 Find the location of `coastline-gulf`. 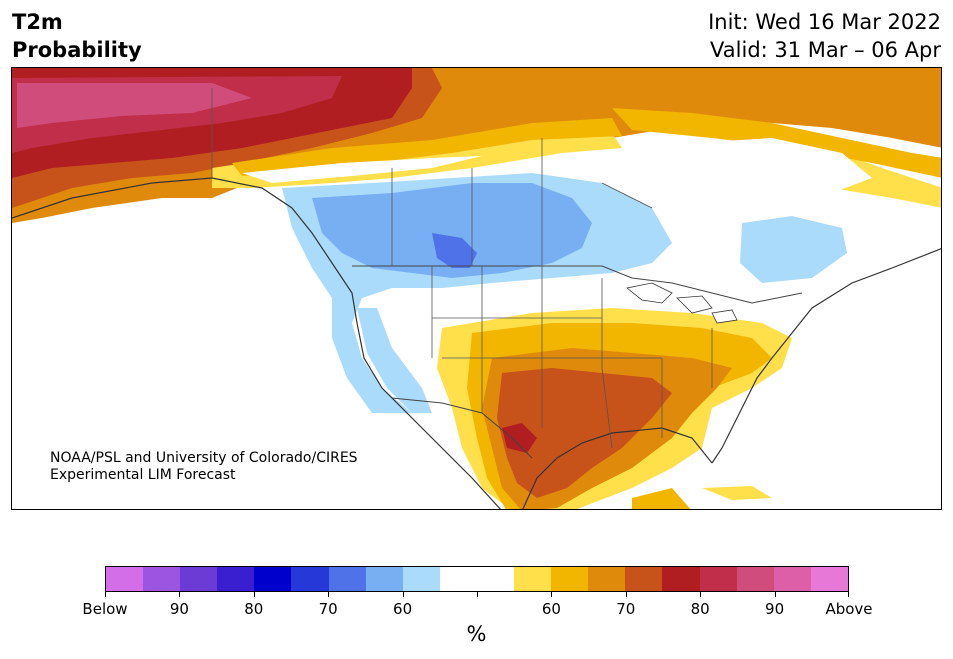

coastline-gulf is located at coordinates (617, 468).